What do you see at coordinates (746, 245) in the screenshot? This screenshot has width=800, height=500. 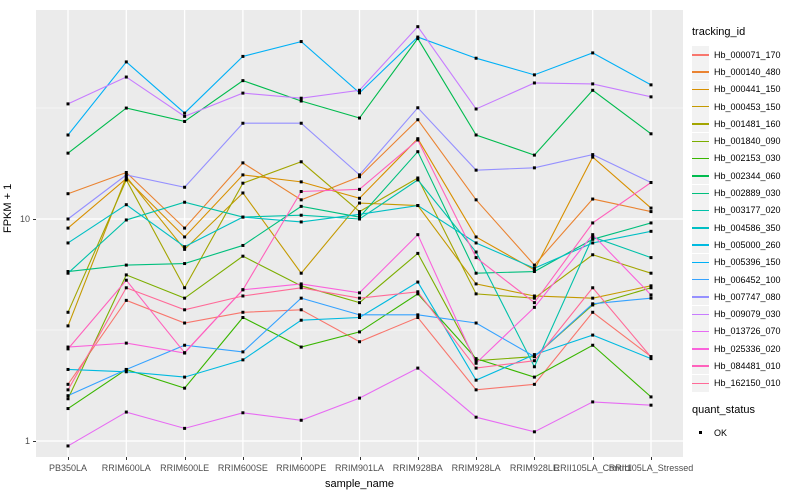 I see `legend-item-Hb_005000_260: Hb_005000_260` at bounding box center [746, 245].